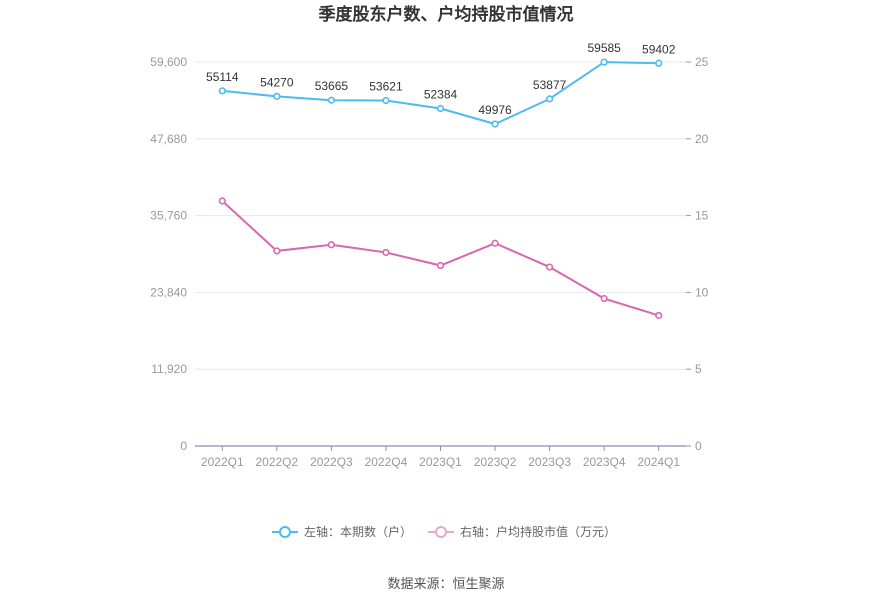  What do you see at coordinates (549, 462) in the screenshot?
I see `x-tick-label: 2023Q3` at bounding box center [549, 462].